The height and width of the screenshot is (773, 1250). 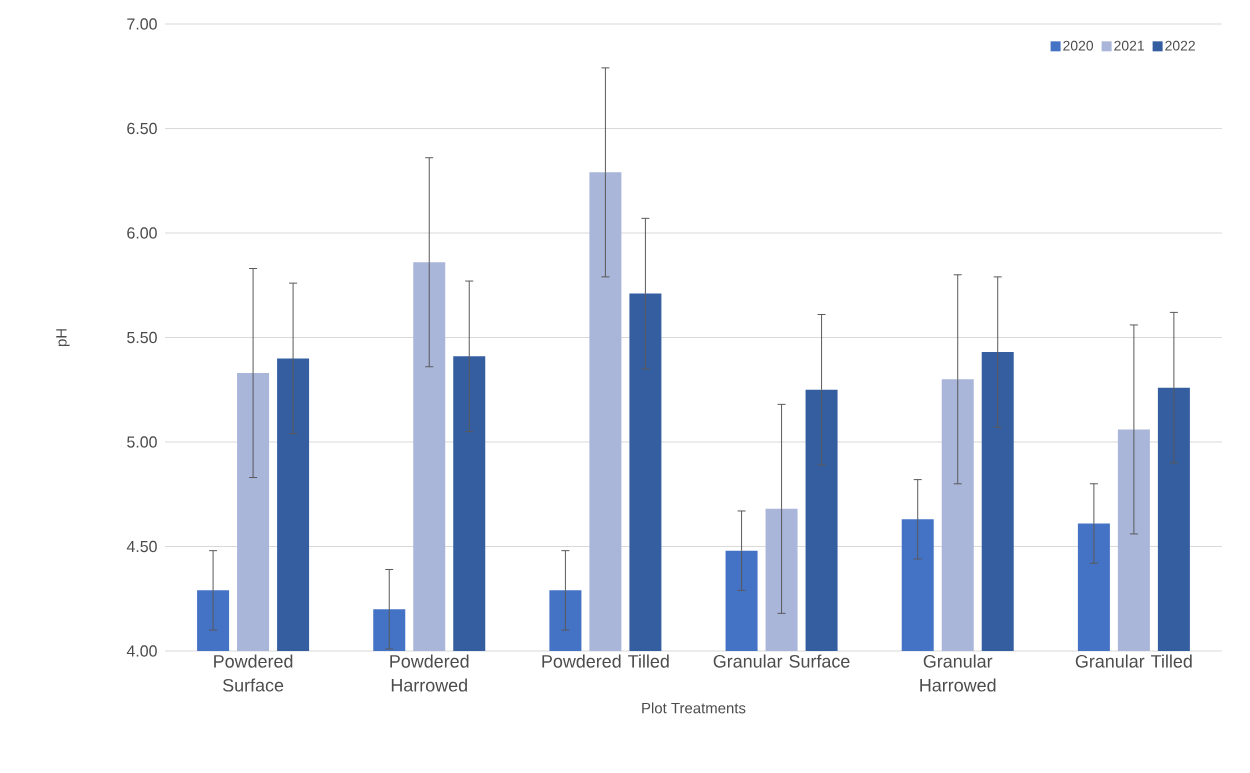 What do you see at coordinates (142, 337) in the screenshot?
I see `y-tick-label: 5.50` at bounding box center [142, 337].